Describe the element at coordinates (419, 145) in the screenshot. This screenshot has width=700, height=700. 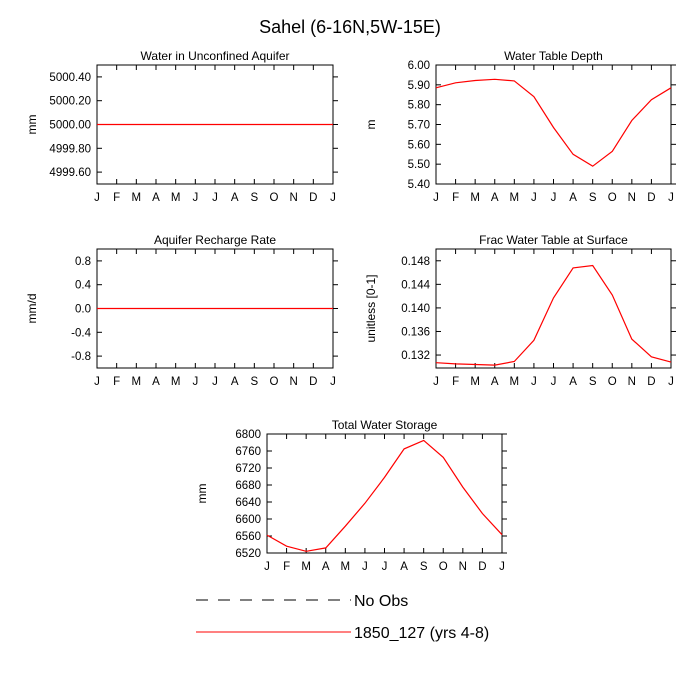
I see `y-tick-label: 5.60` at that location.